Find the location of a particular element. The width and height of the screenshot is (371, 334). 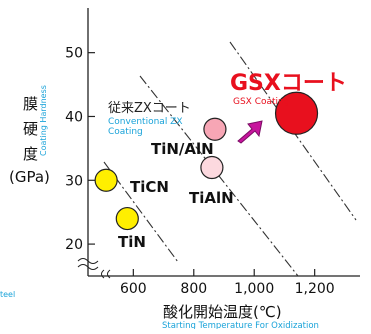

conventional-label-en2: Coating is located at coordinates (125, 132).